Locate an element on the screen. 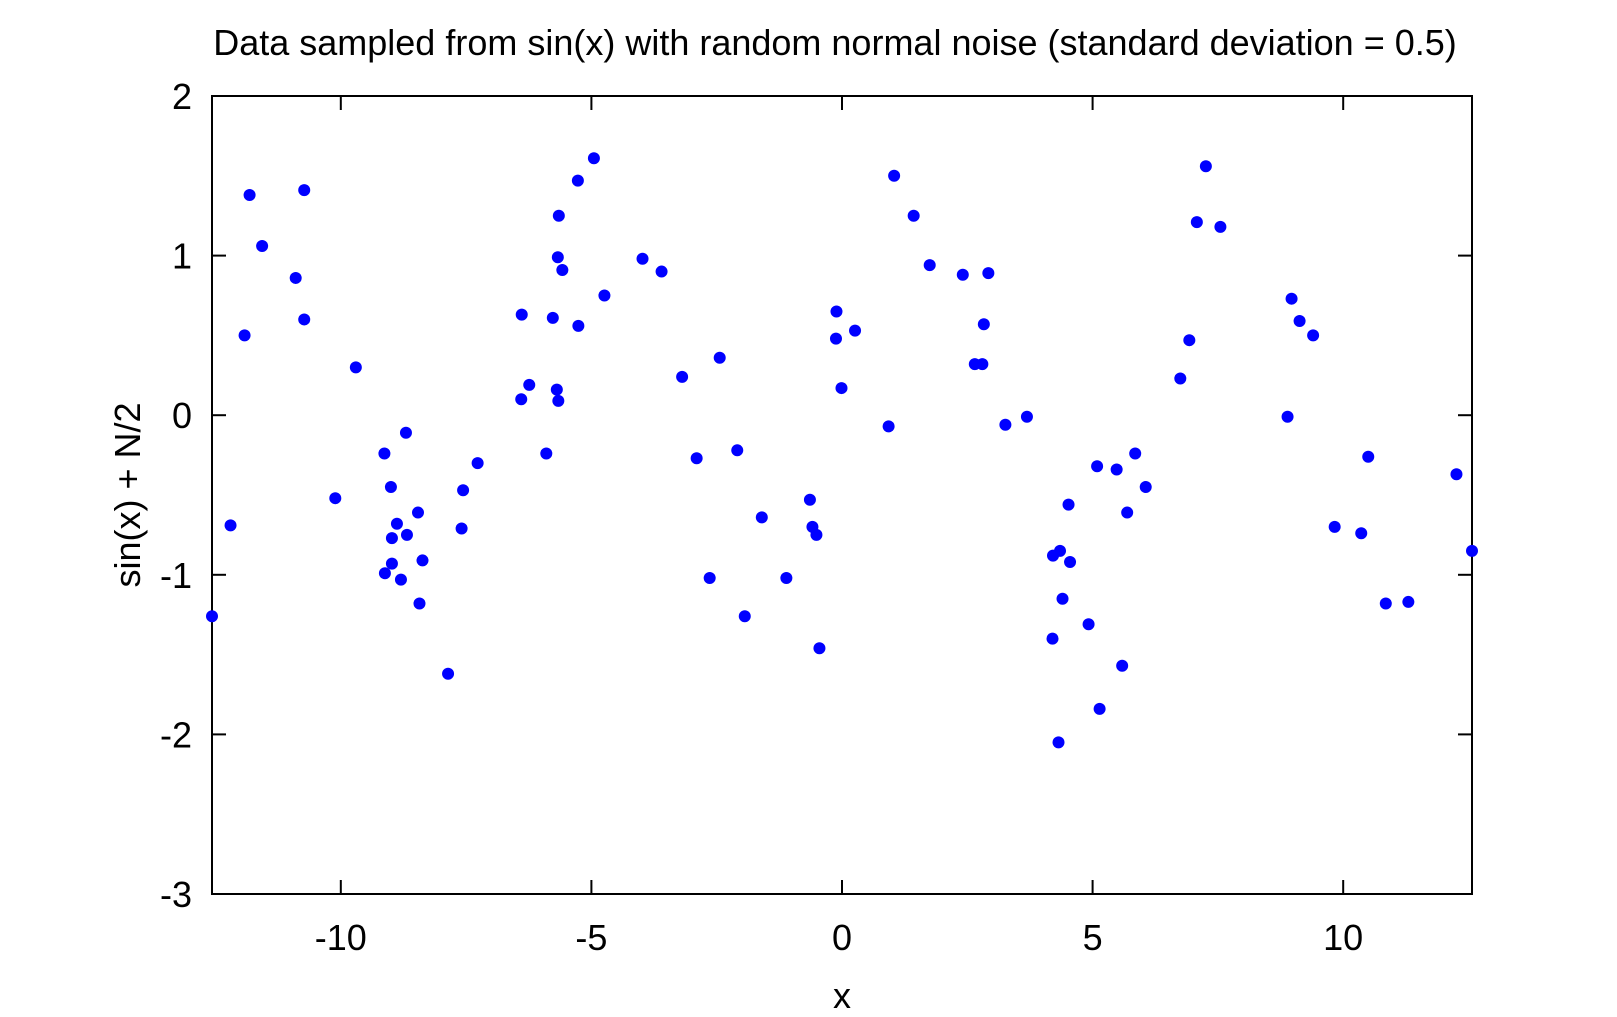 The width and height of the screenshot is (1617, 1017). x-tick-label: 5 is located at coordinates (1093, 937).